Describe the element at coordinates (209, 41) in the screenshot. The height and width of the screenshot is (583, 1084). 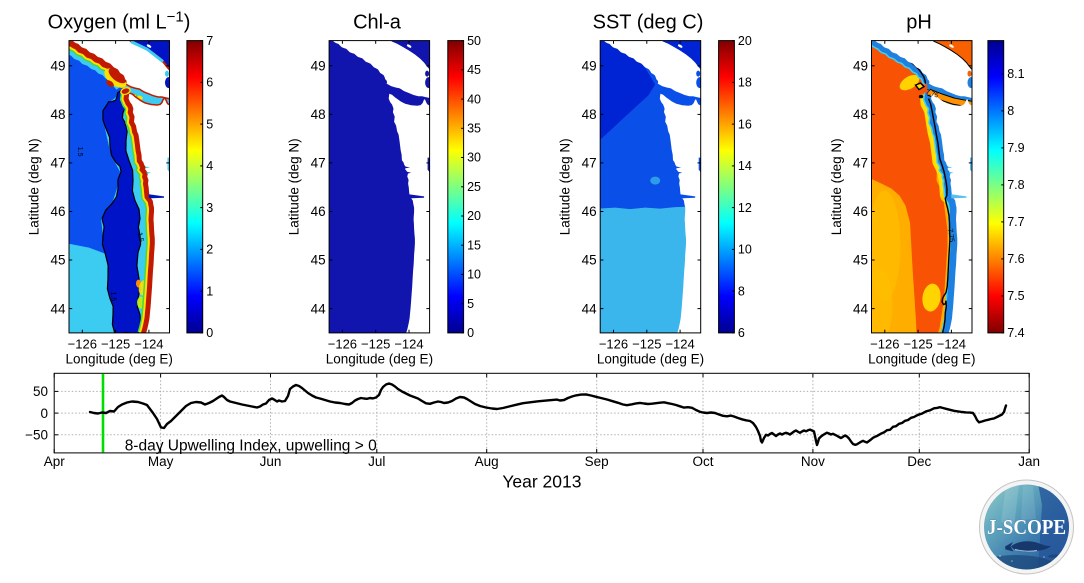
I see `svg-text: 7` at that location.